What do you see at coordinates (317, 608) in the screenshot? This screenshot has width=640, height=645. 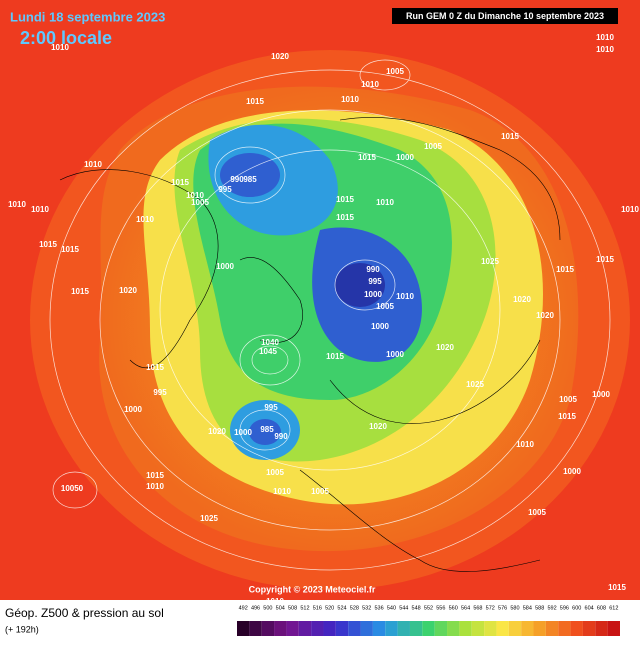 I see `legend-label: 516` at bounding box center [317, 608].